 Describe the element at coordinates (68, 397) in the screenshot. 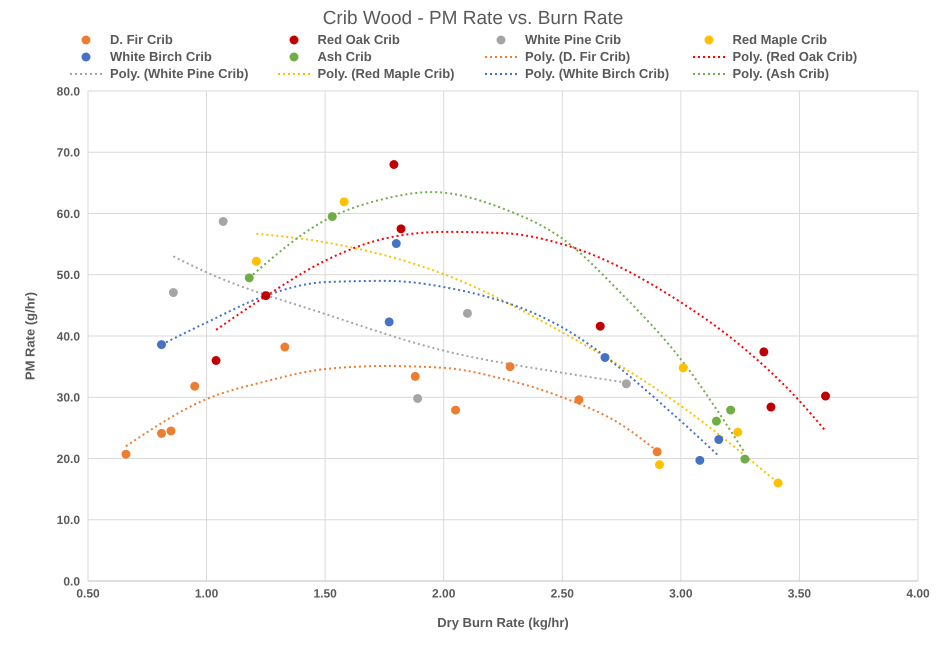

I see `y-tick-label: 30.0` at that location.